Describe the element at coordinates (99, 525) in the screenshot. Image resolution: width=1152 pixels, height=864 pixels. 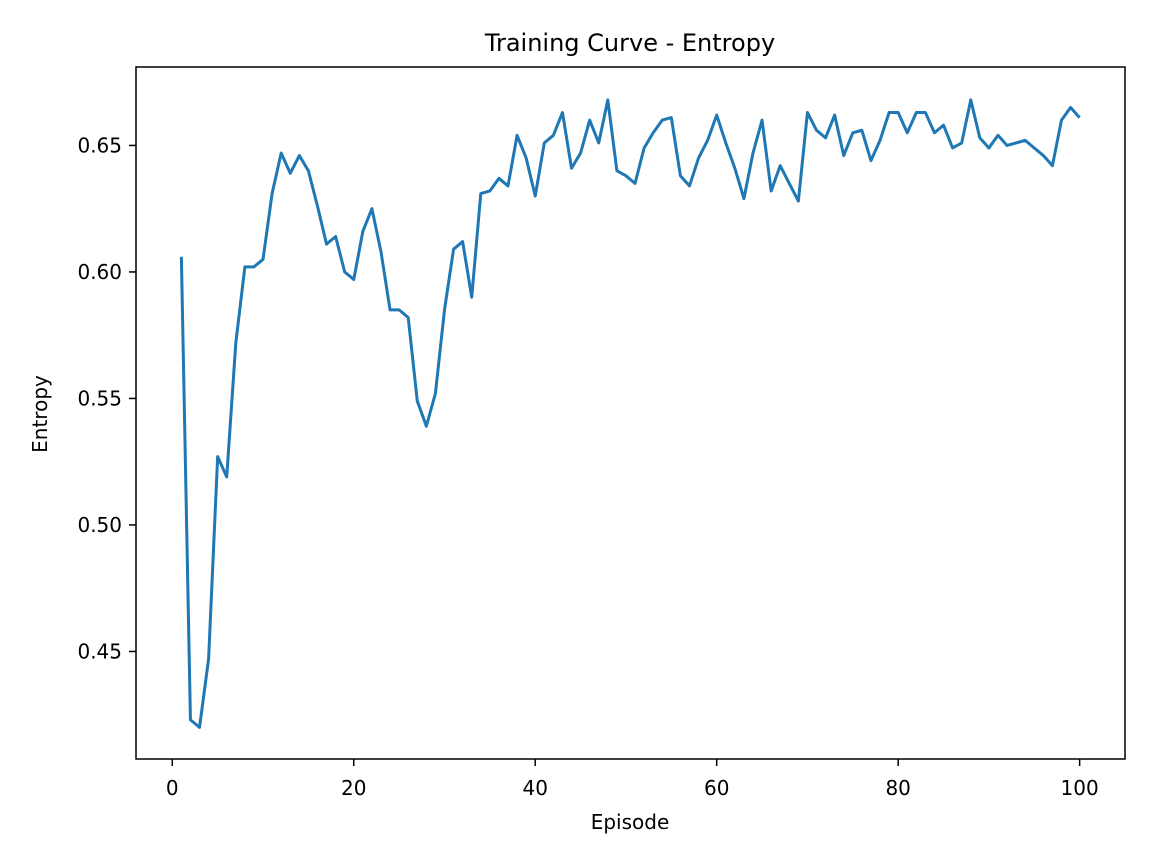
I see `y-tick-label: 0.50` at that location.